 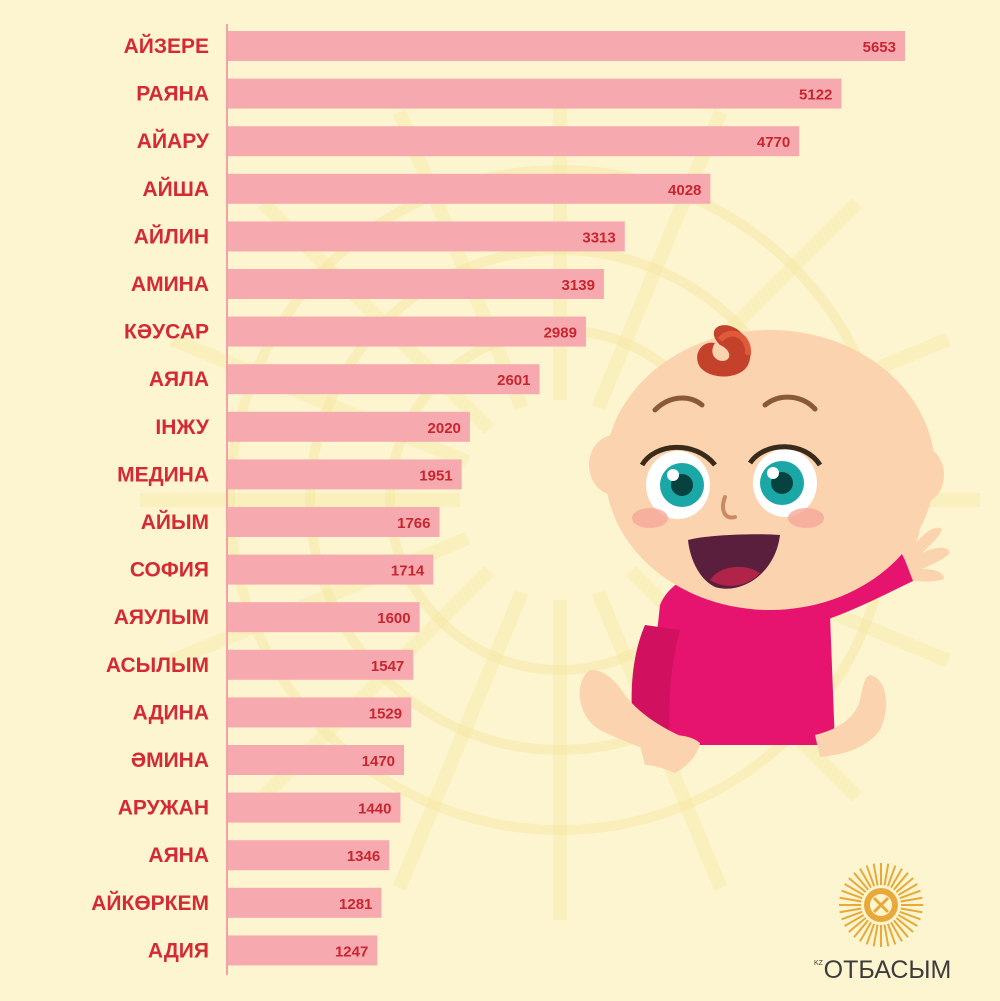 What do you see at coordinates (178, 855) in the screenshot?
I see `category-label: АЯНА` at bounding box center [178, 855].